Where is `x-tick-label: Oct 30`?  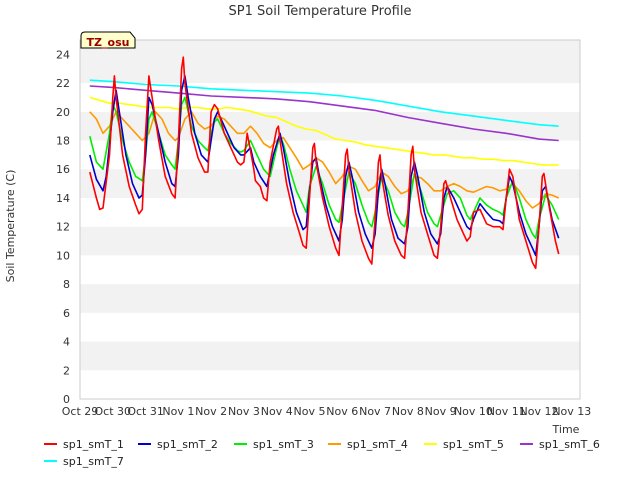 x-tick-label: Oct 30 is located at coordinates (113, 411).